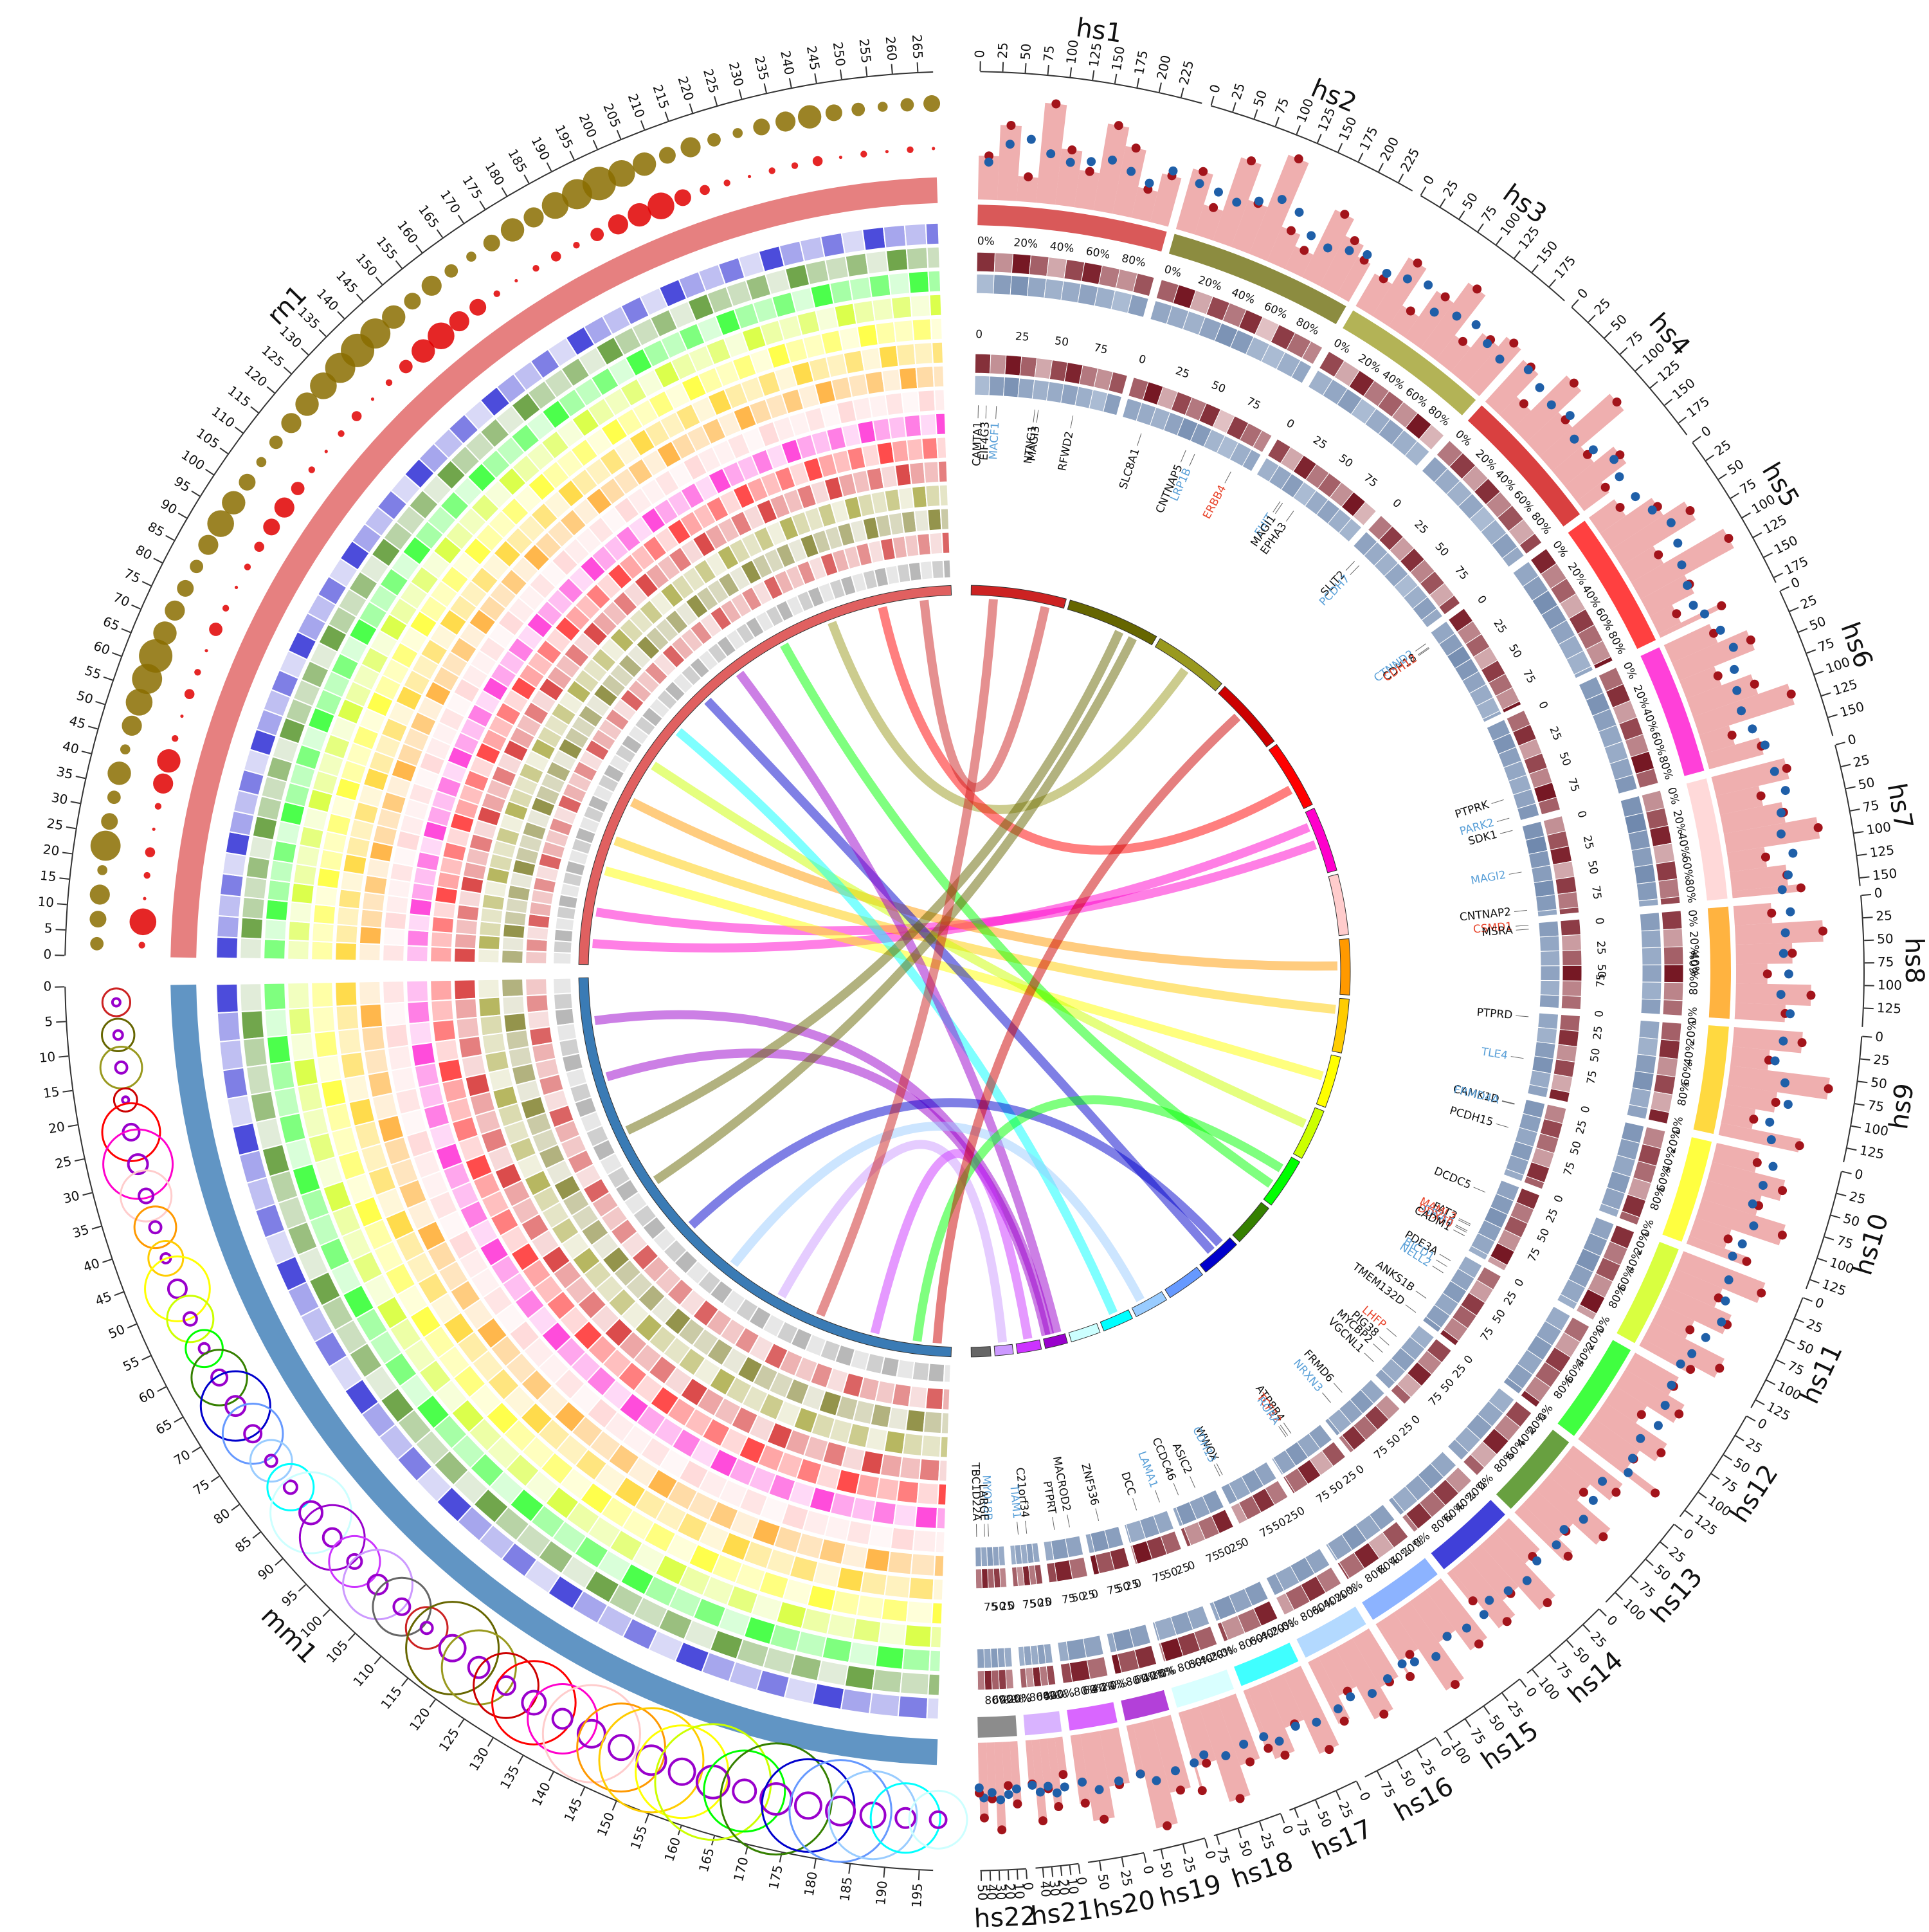 The width and height of the screenshot is (1929, 1932). I want to click on heat-tick-label: 50, so click(1576, 1148).